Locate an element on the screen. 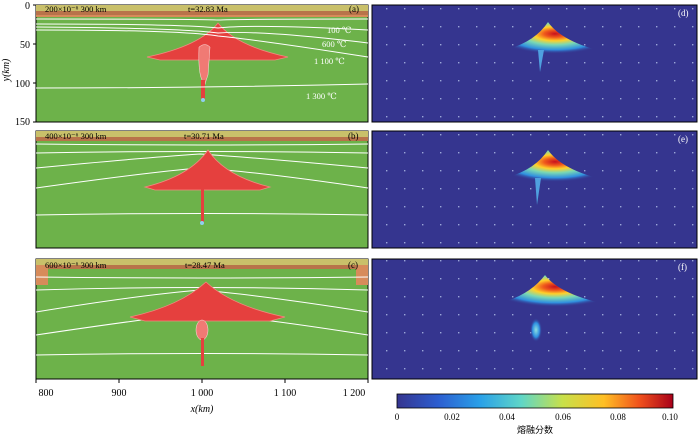  panel-d-letter: (d) is located at coordinates (683, 13).